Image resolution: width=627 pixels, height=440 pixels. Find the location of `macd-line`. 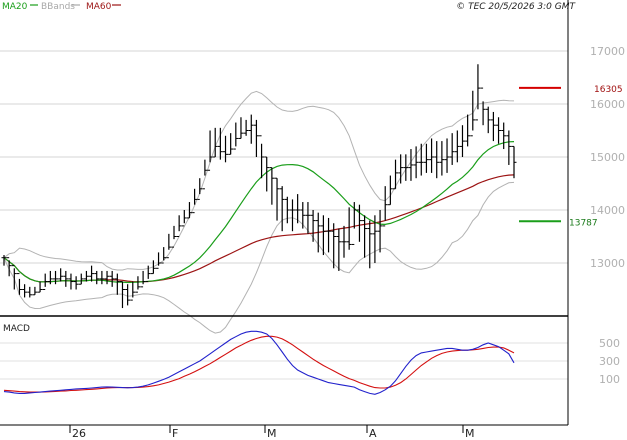

macd-line is located at coordinates (259, 362).